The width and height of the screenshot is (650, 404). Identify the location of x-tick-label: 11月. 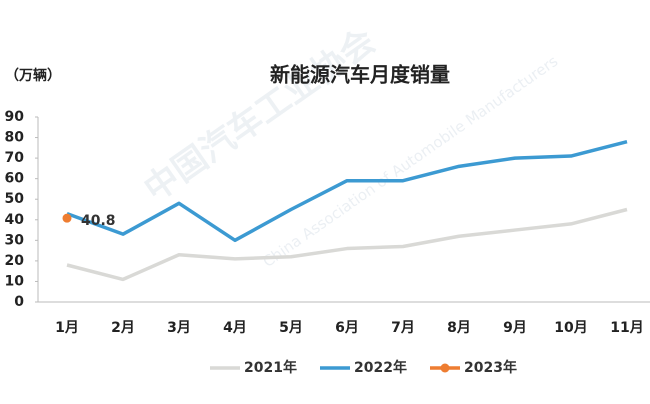
(626, 328).